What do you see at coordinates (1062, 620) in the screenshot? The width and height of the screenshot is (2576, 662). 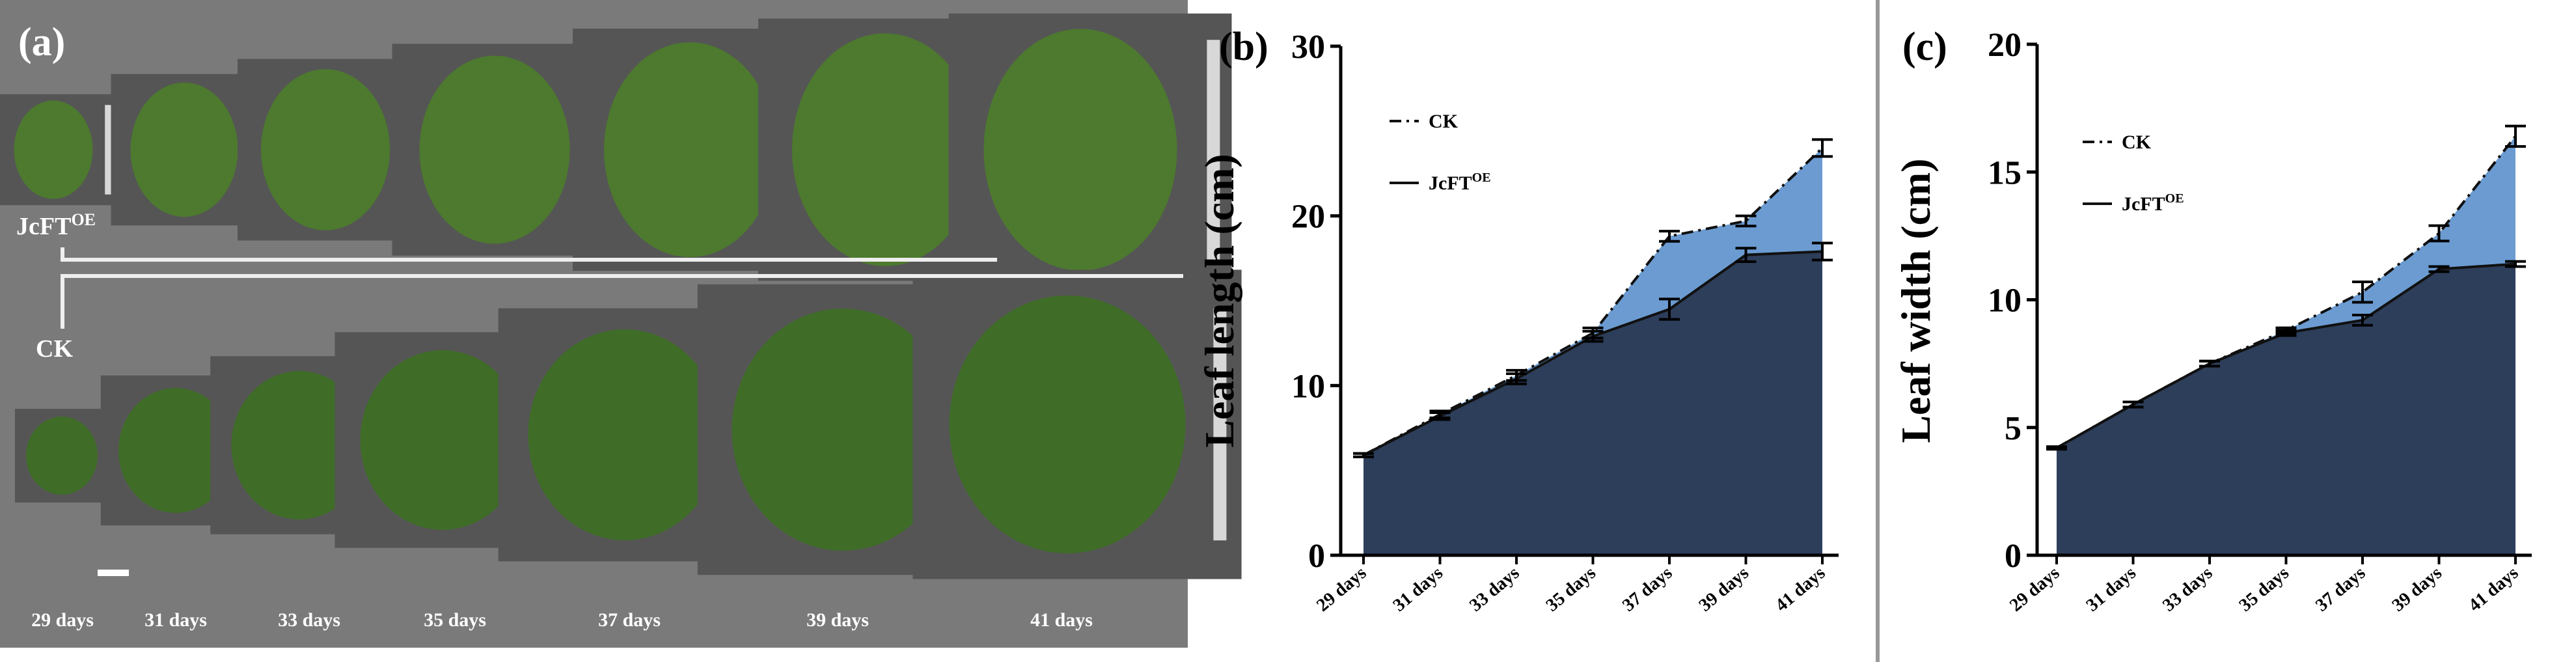 I see `day-label: 41 days` at bounding box center [1062, 620].